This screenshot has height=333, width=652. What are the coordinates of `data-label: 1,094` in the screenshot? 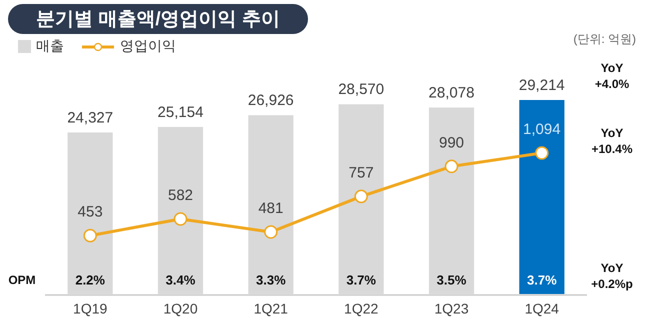 It's located at (542, 129).